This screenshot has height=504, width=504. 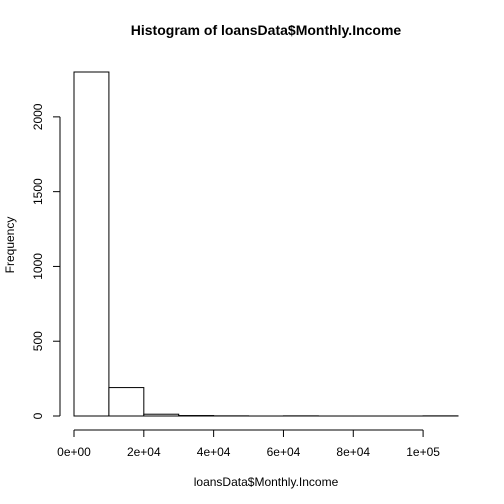 What do you see at coordinates (248, 444) in the screenshot?
I see `x-axis: 0e+00 2e+04 4e+04 6e+04 8e+04 1e+05` at bounding box center [248, 444].